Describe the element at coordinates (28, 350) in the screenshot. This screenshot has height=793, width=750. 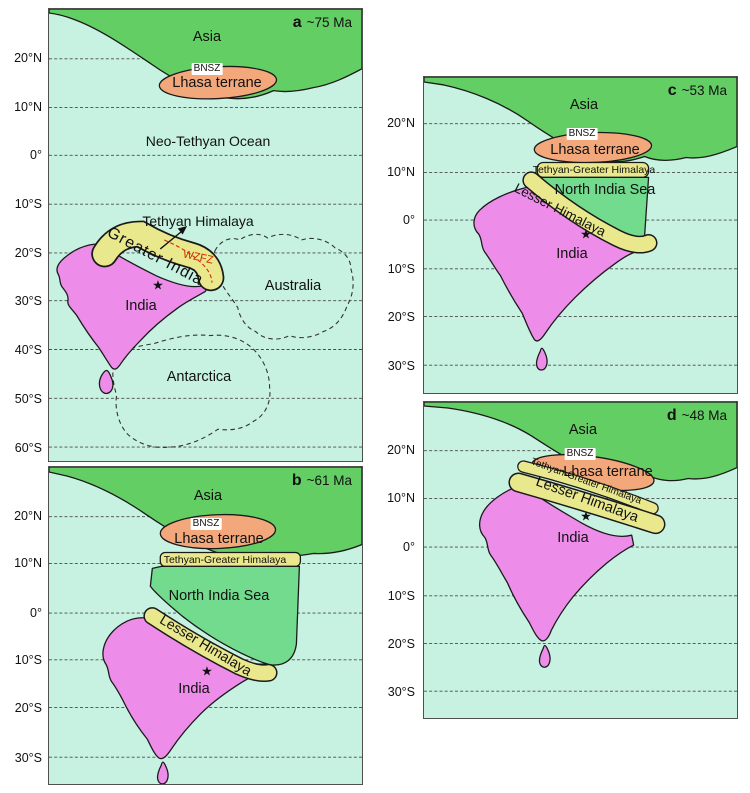
I see `lat-label: 40°S` at that location.